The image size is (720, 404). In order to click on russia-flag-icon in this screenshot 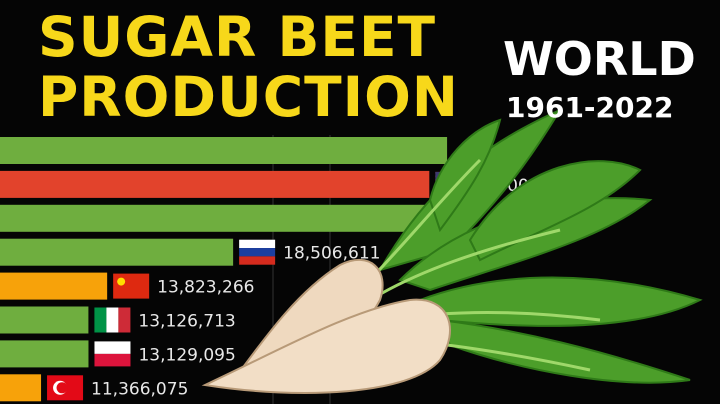, I will do `click(257, 252)`.